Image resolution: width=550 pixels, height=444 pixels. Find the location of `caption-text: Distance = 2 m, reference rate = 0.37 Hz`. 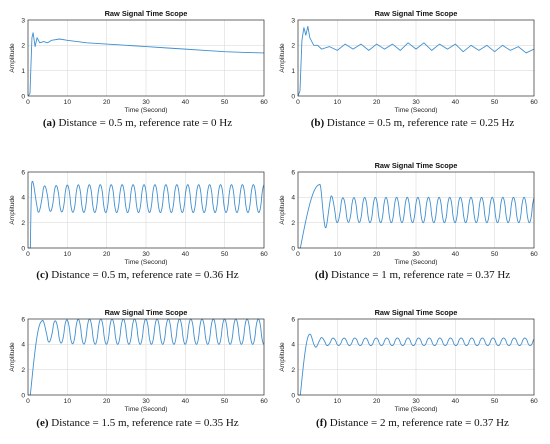

caption-text: Distance = 2 m, reference rate = 0.37 Hz is located at coordinates (418, 423).